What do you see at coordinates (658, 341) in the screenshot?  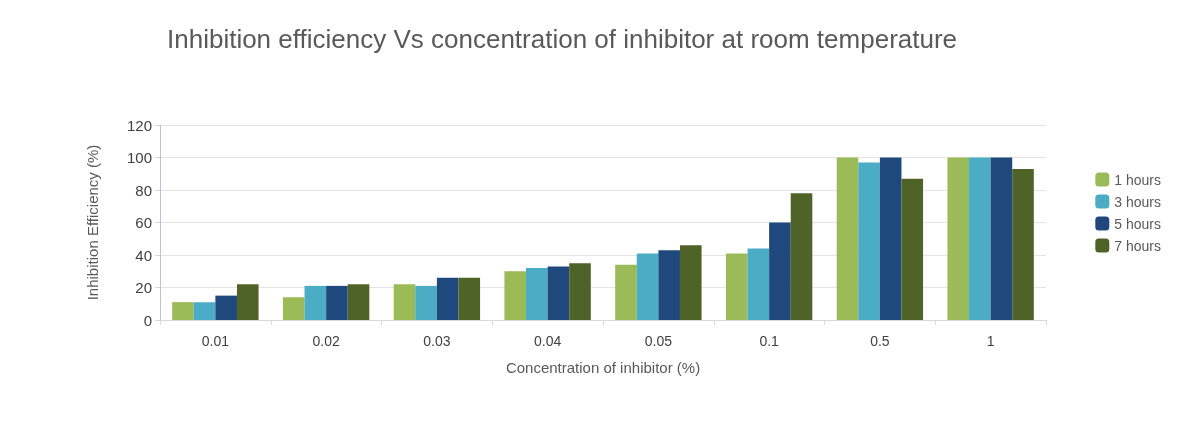 I see `x-tick-label: 0.05` at bounding box center [658, 341].